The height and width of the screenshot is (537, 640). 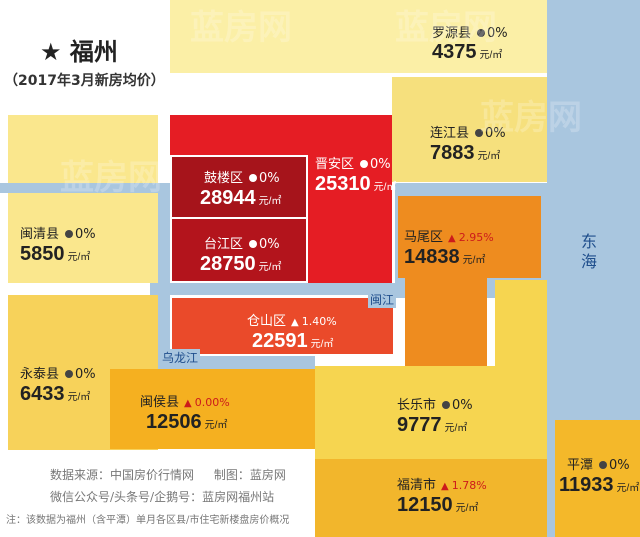 I want to click on tile-mawei-lower, so click(x=446, y=322).